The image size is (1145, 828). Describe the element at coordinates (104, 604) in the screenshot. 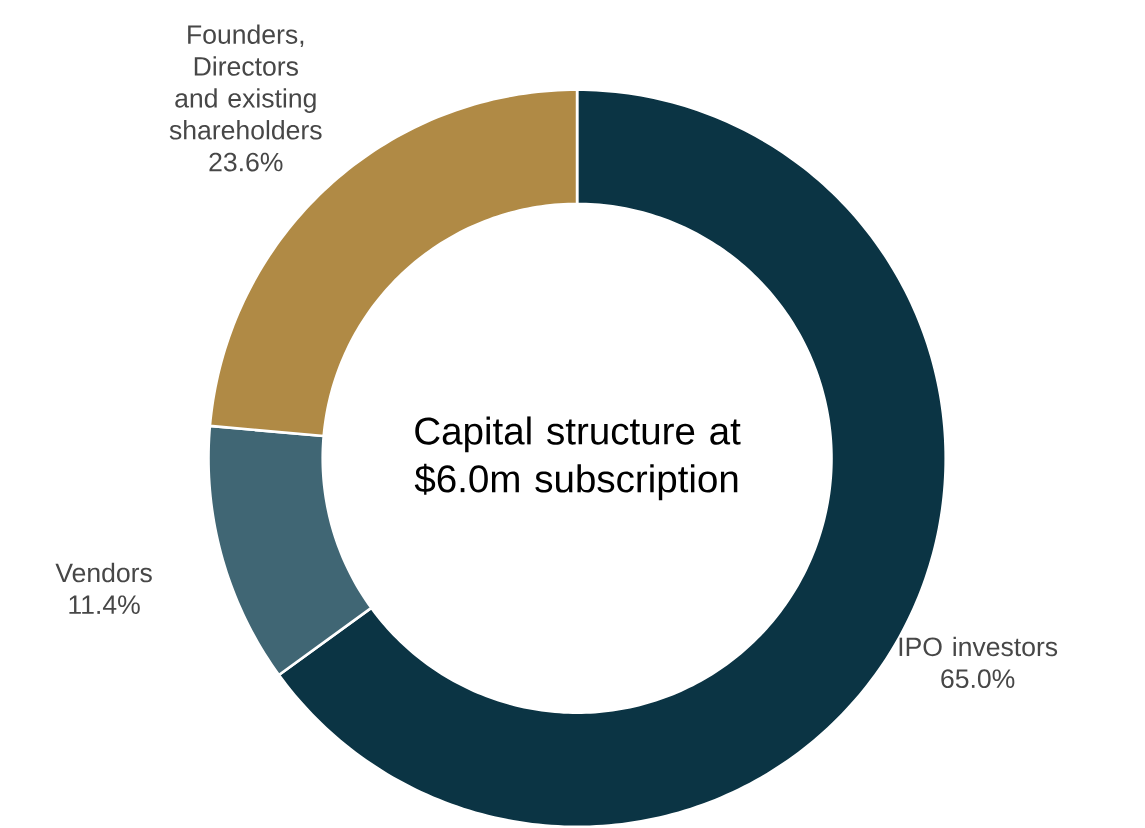

I see `data-label: 11.4%` at that location.